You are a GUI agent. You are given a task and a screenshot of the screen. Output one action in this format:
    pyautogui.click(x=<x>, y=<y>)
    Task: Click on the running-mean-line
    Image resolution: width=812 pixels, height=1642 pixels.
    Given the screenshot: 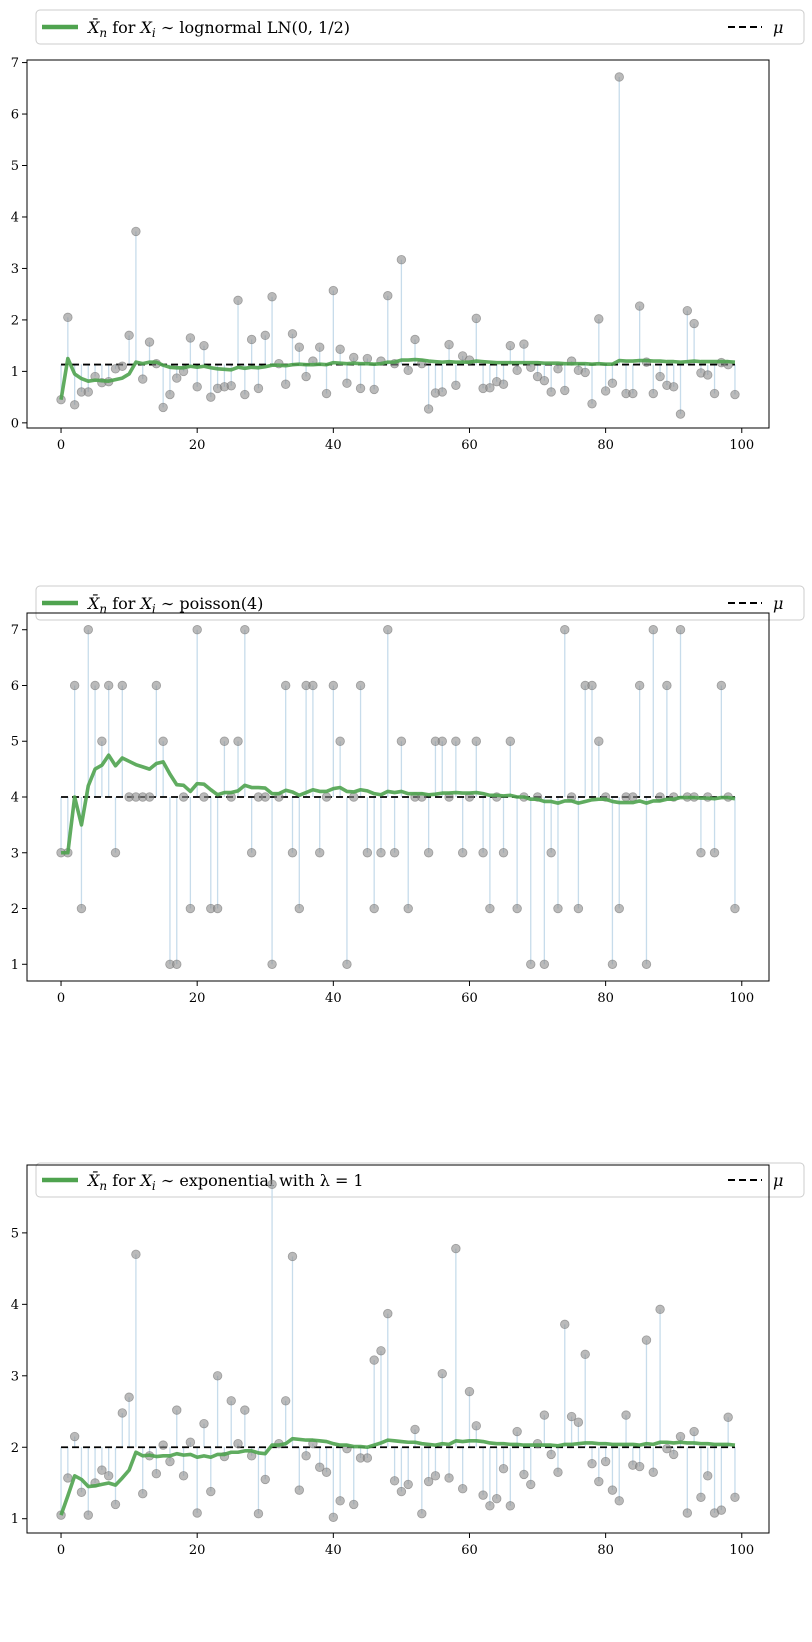 What is the action you would take?
    pyautogui.click(x=397, y=1476)
    